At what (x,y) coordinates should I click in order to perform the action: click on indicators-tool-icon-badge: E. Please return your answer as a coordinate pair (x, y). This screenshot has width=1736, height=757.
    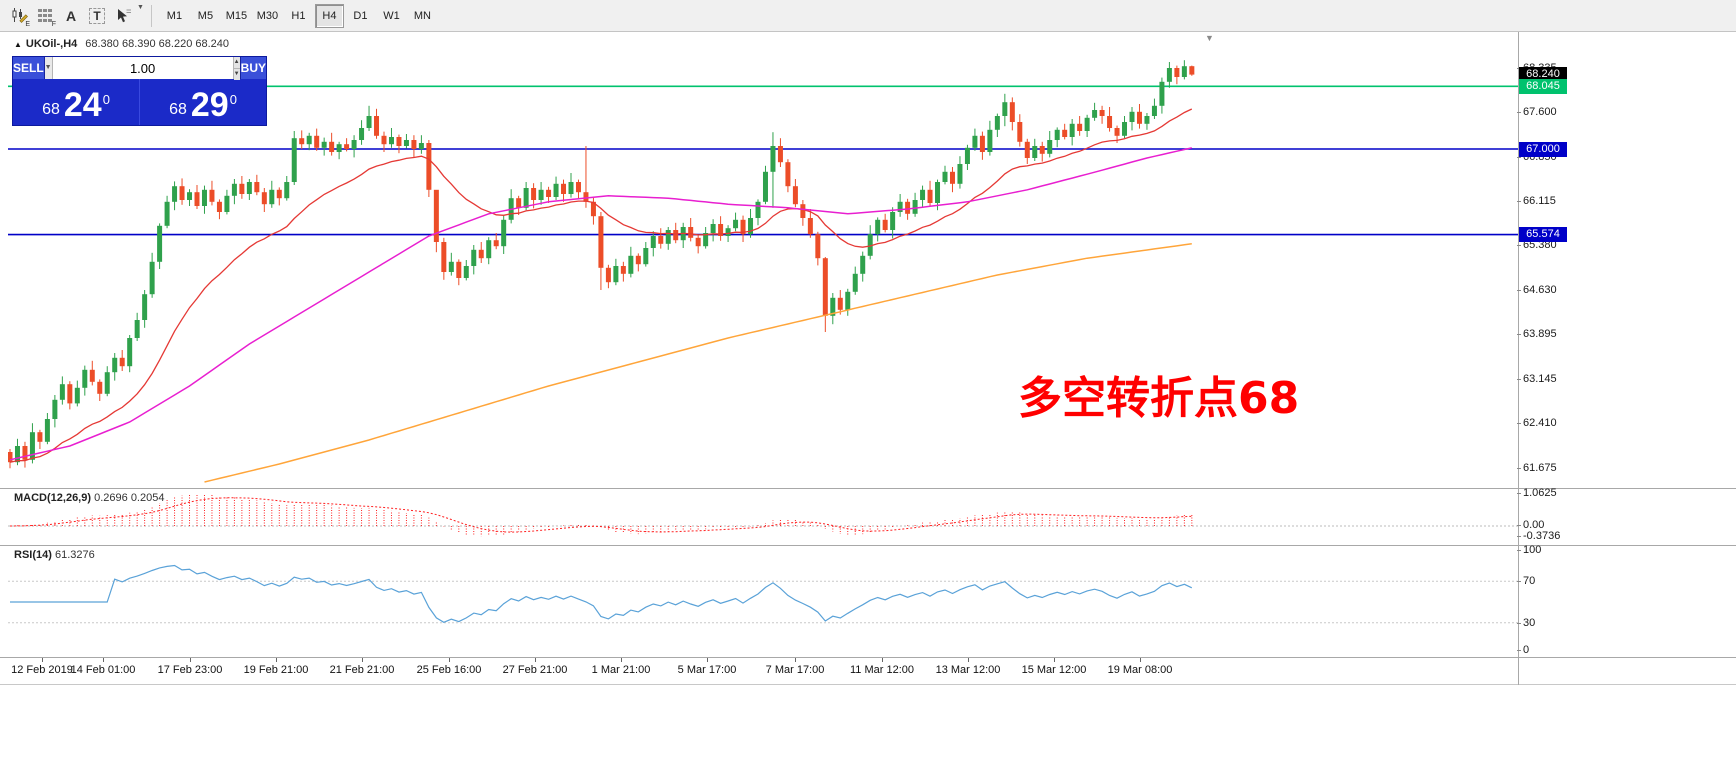
    Looking at the image, I should click on (27, 24).